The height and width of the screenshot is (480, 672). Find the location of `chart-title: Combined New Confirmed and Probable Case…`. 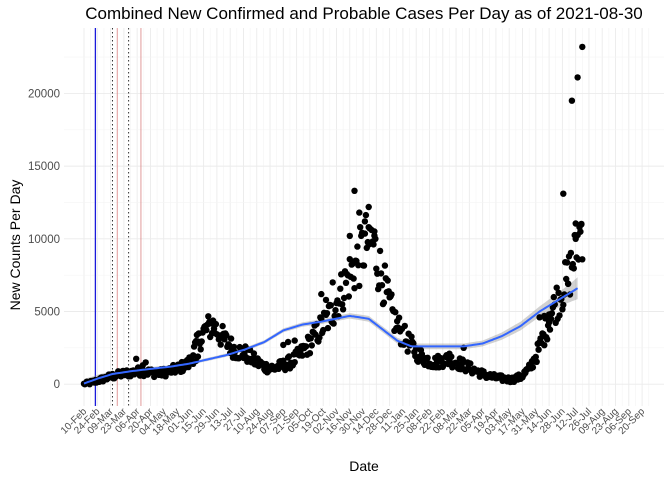

chart-title: Combined New Confirmed and Probable Case… is located at coordinates (364, 13).